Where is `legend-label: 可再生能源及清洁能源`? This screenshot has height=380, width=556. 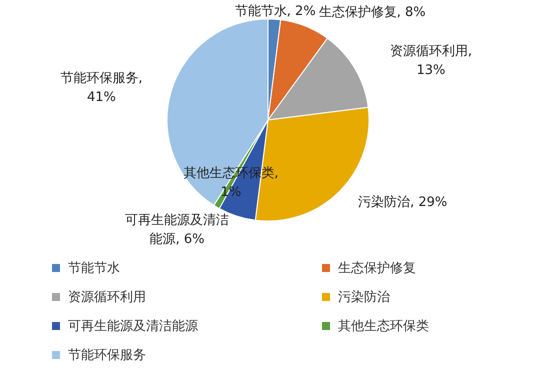 legend-label: 可再生能源及清洁能源 is located at coordinates (133, 326).